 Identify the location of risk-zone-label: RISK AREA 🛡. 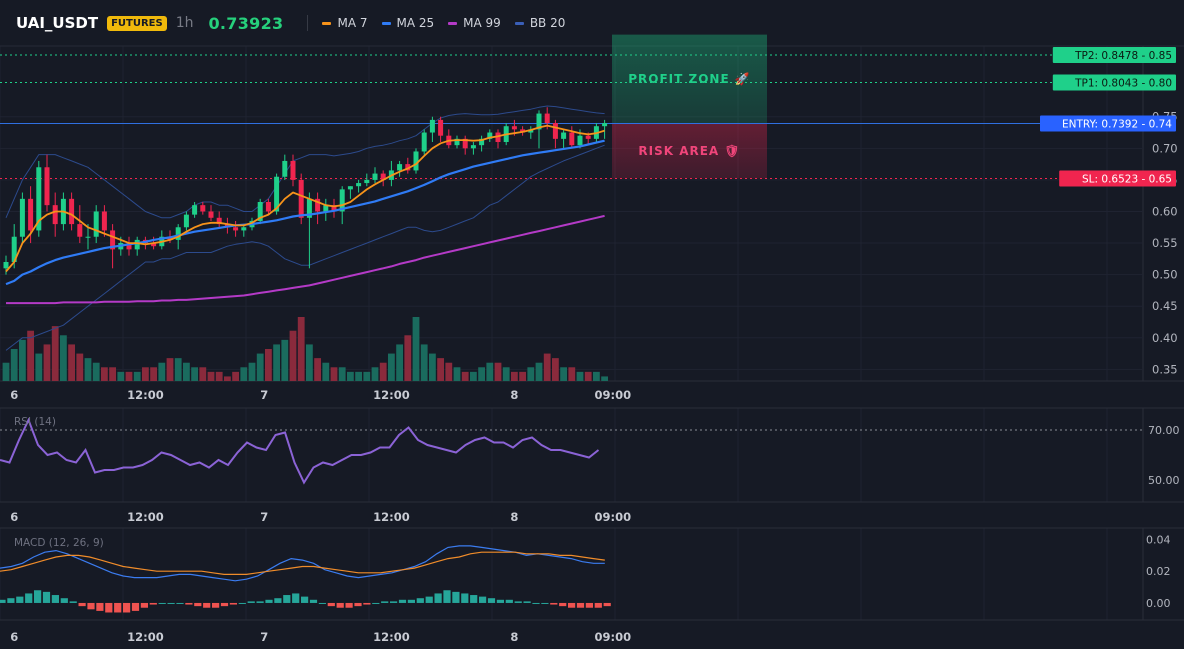
(689, 151).